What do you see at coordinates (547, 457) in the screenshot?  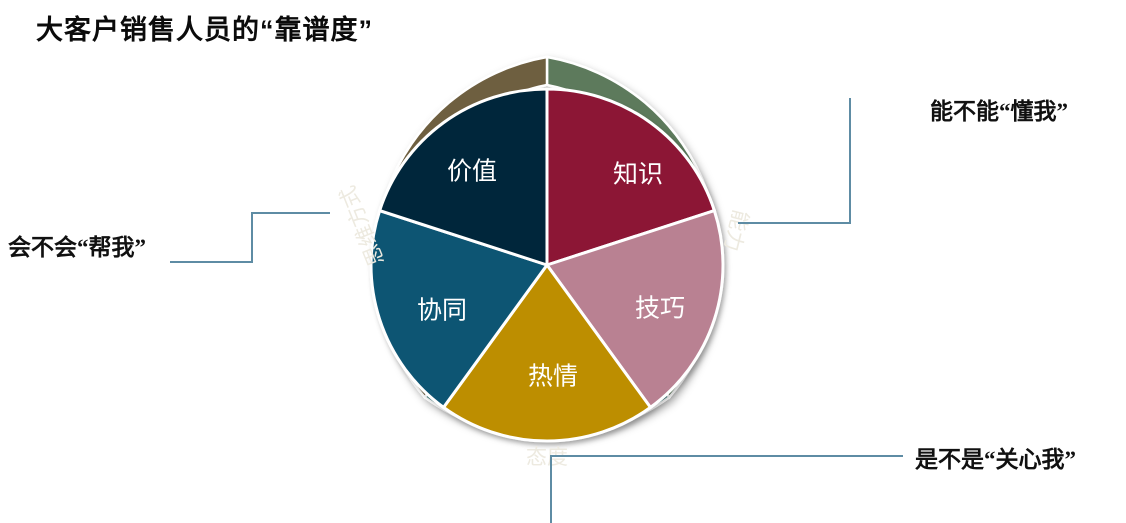 I see `ring-label-attitude: 态度` at bounding box center [547, 457].